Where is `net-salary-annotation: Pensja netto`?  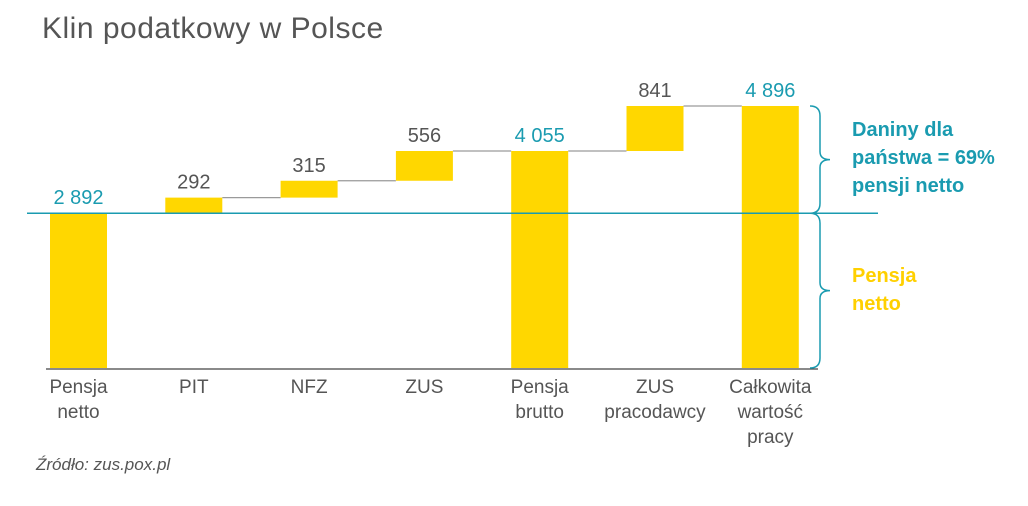
net-salary-annotation: Pensja netto is located at coordinates (884, 290).